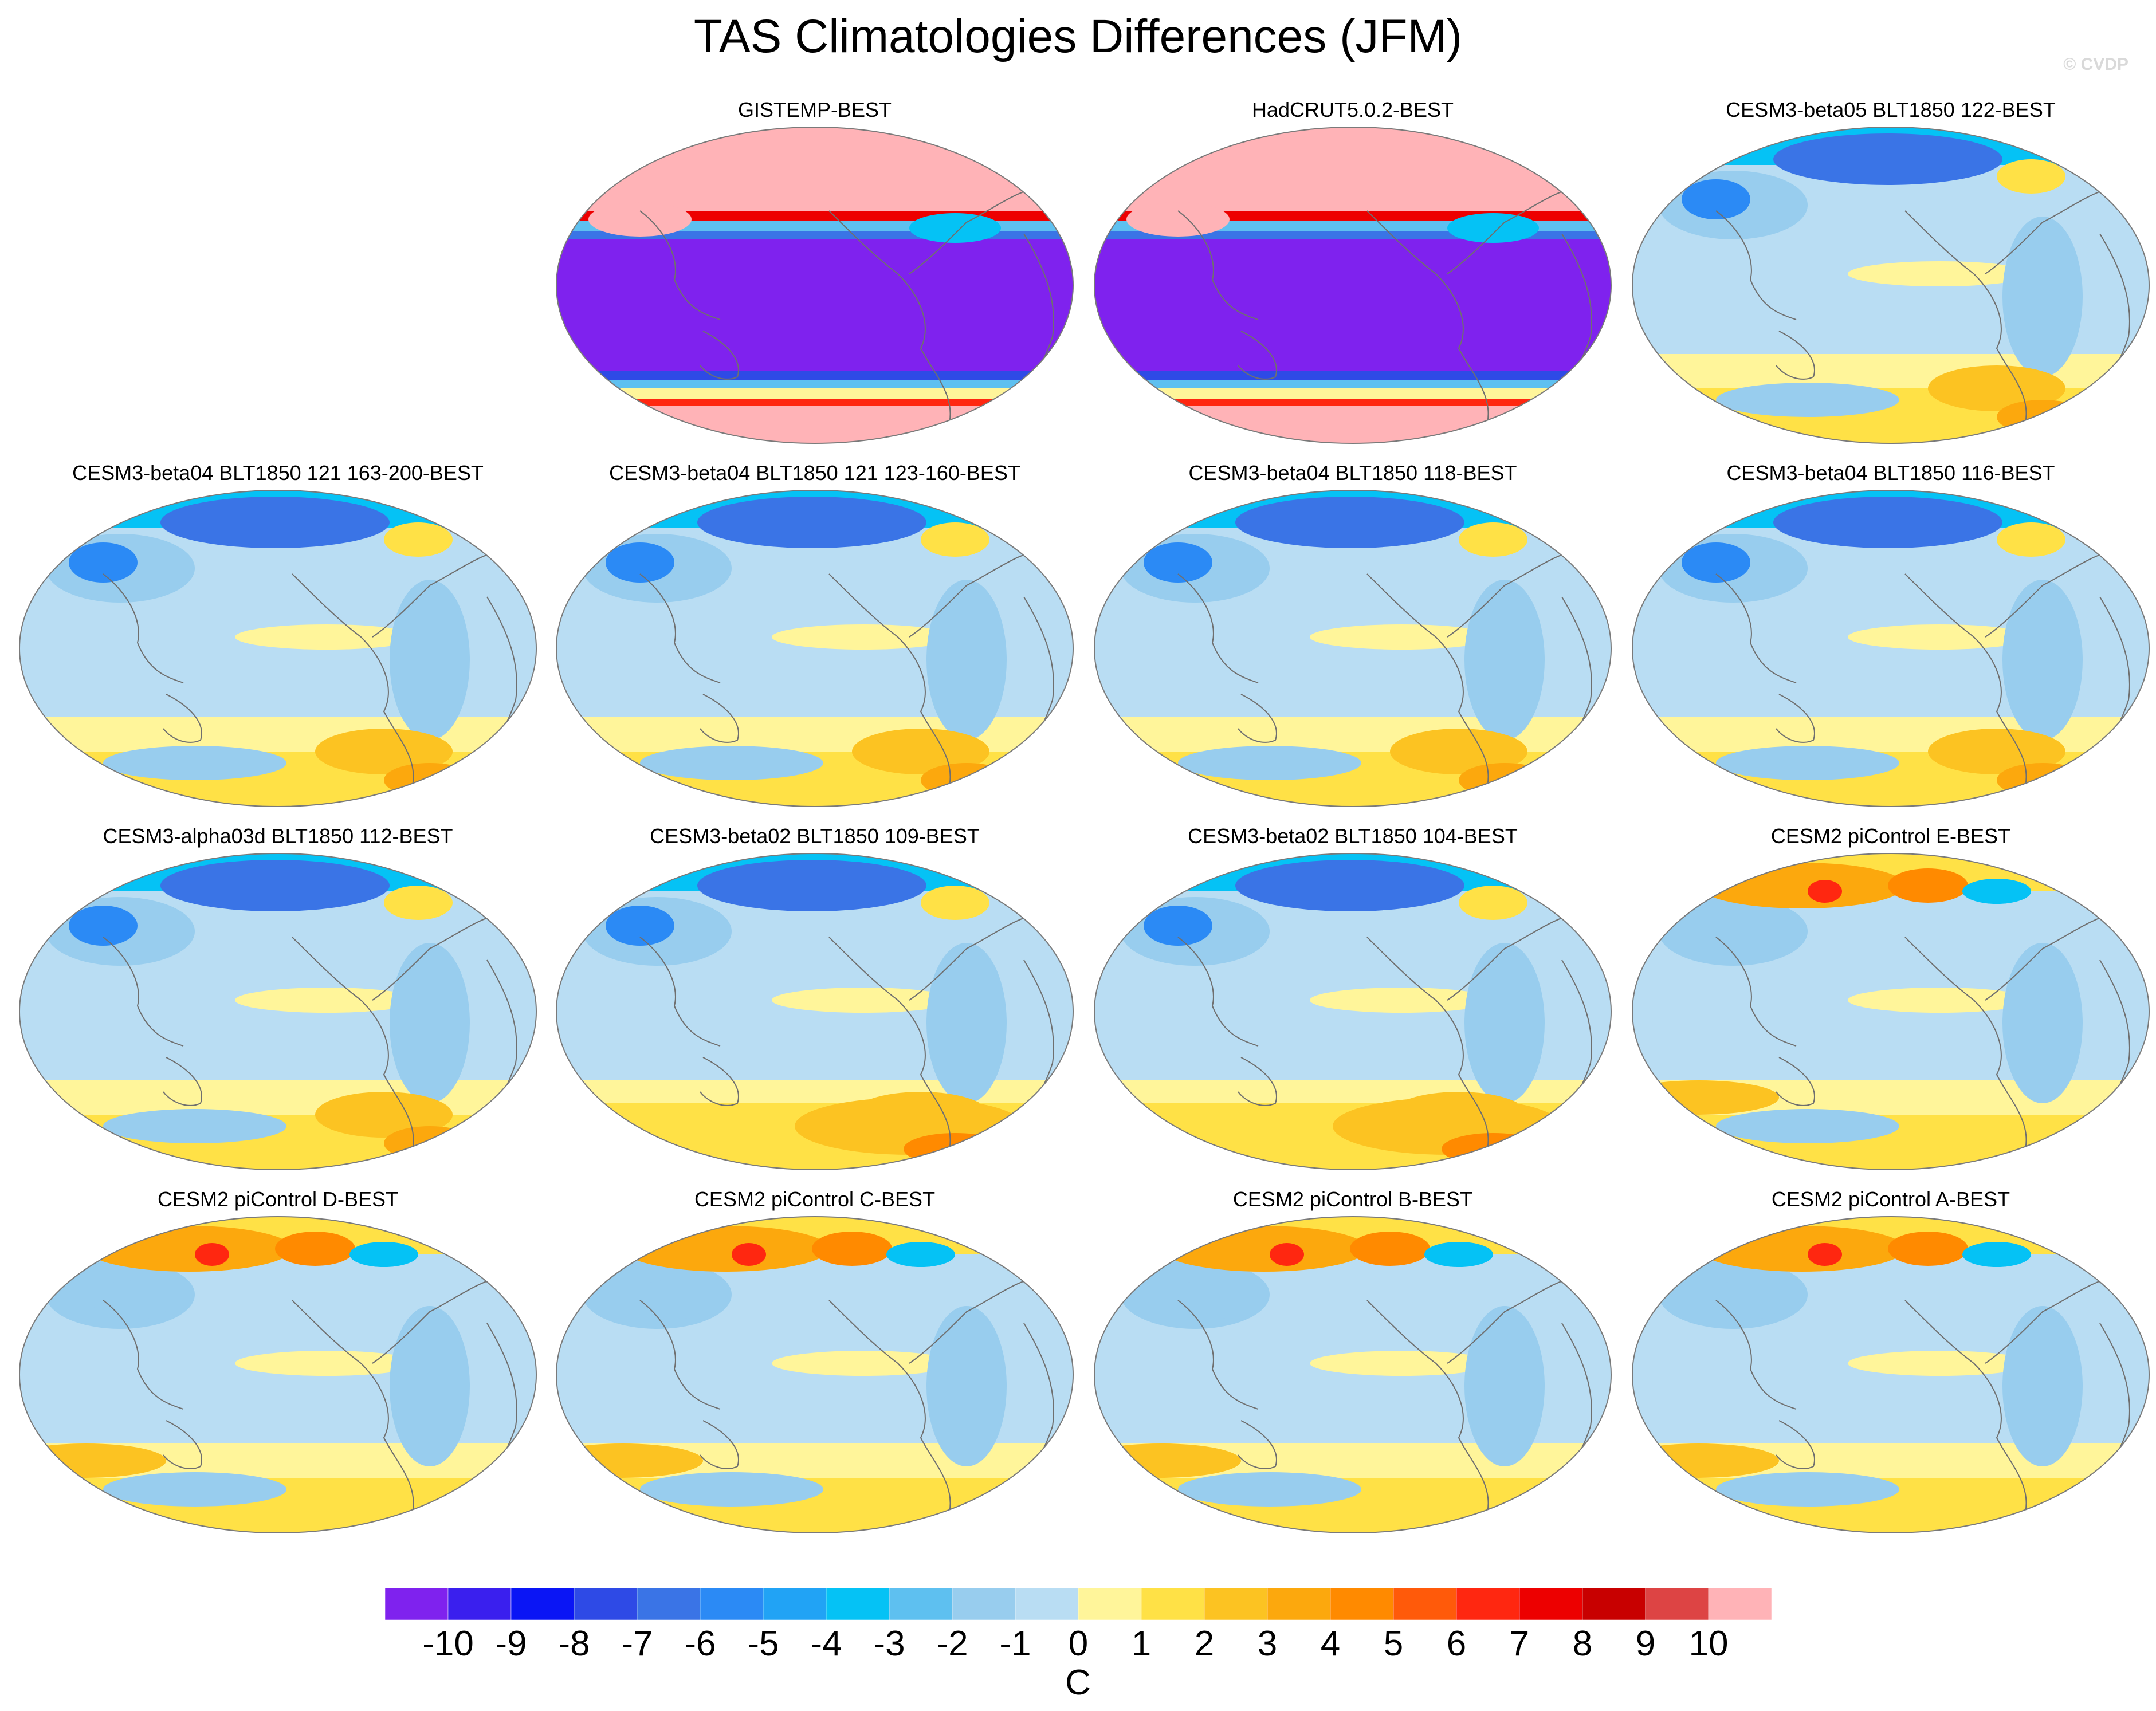  I want to click on panel-title: CESM3-alpha03d BLT1850 112-BEST, so click(278, 836).